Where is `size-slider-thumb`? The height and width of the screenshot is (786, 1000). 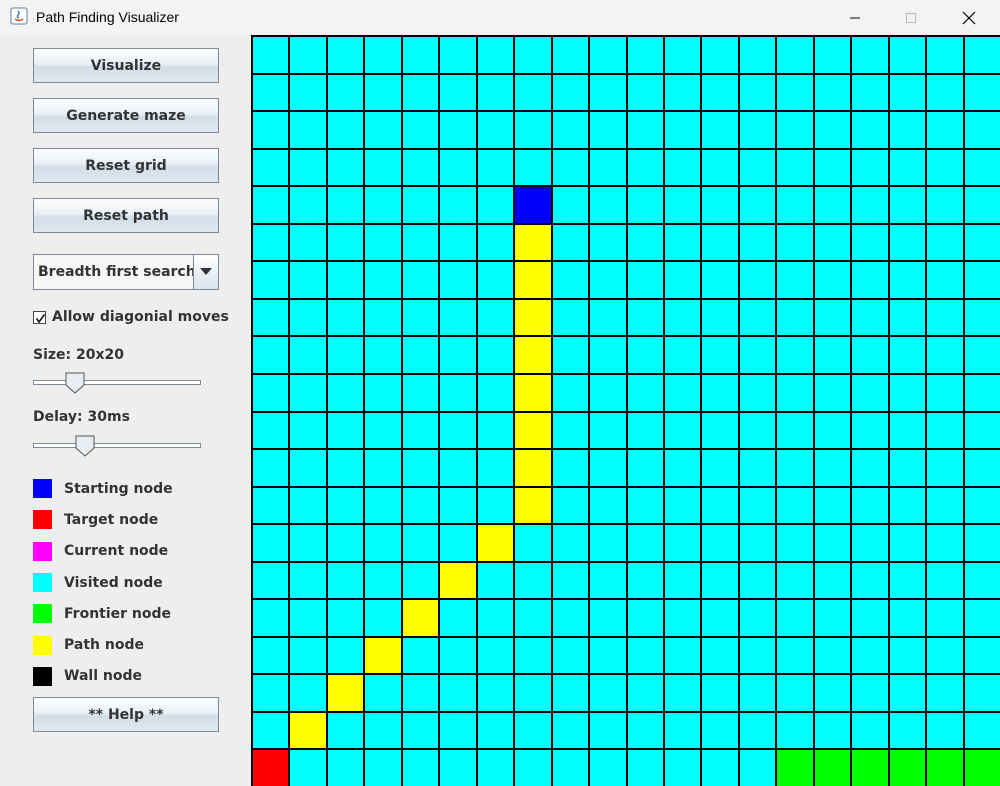
size-slider-thumb is located at coordinates (75, 383).